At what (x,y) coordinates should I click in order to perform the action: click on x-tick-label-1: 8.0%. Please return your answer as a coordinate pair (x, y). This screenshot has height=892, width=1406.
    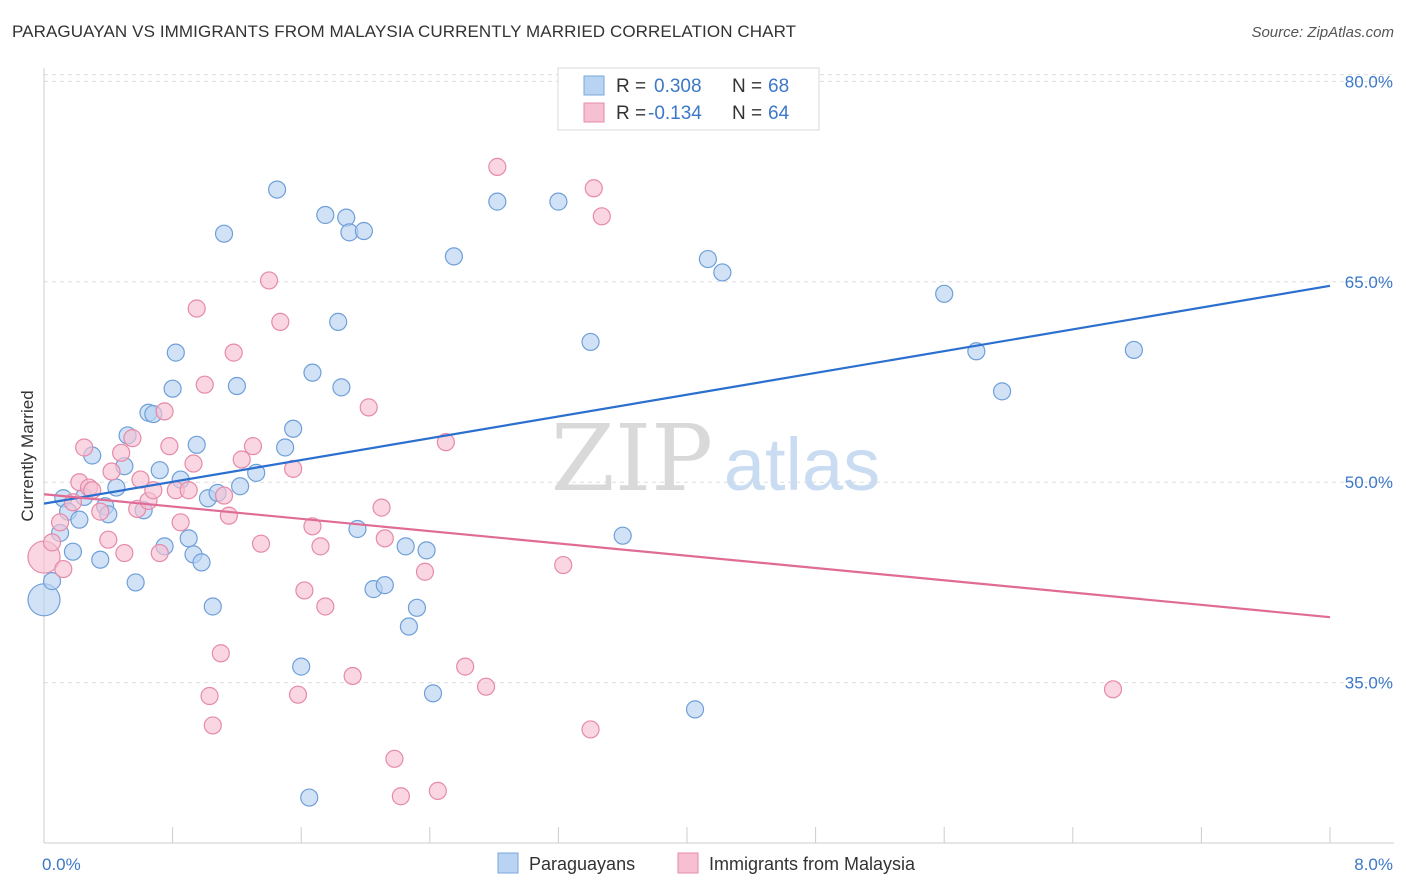
    Looking at the image, I should click on (1373, 864).